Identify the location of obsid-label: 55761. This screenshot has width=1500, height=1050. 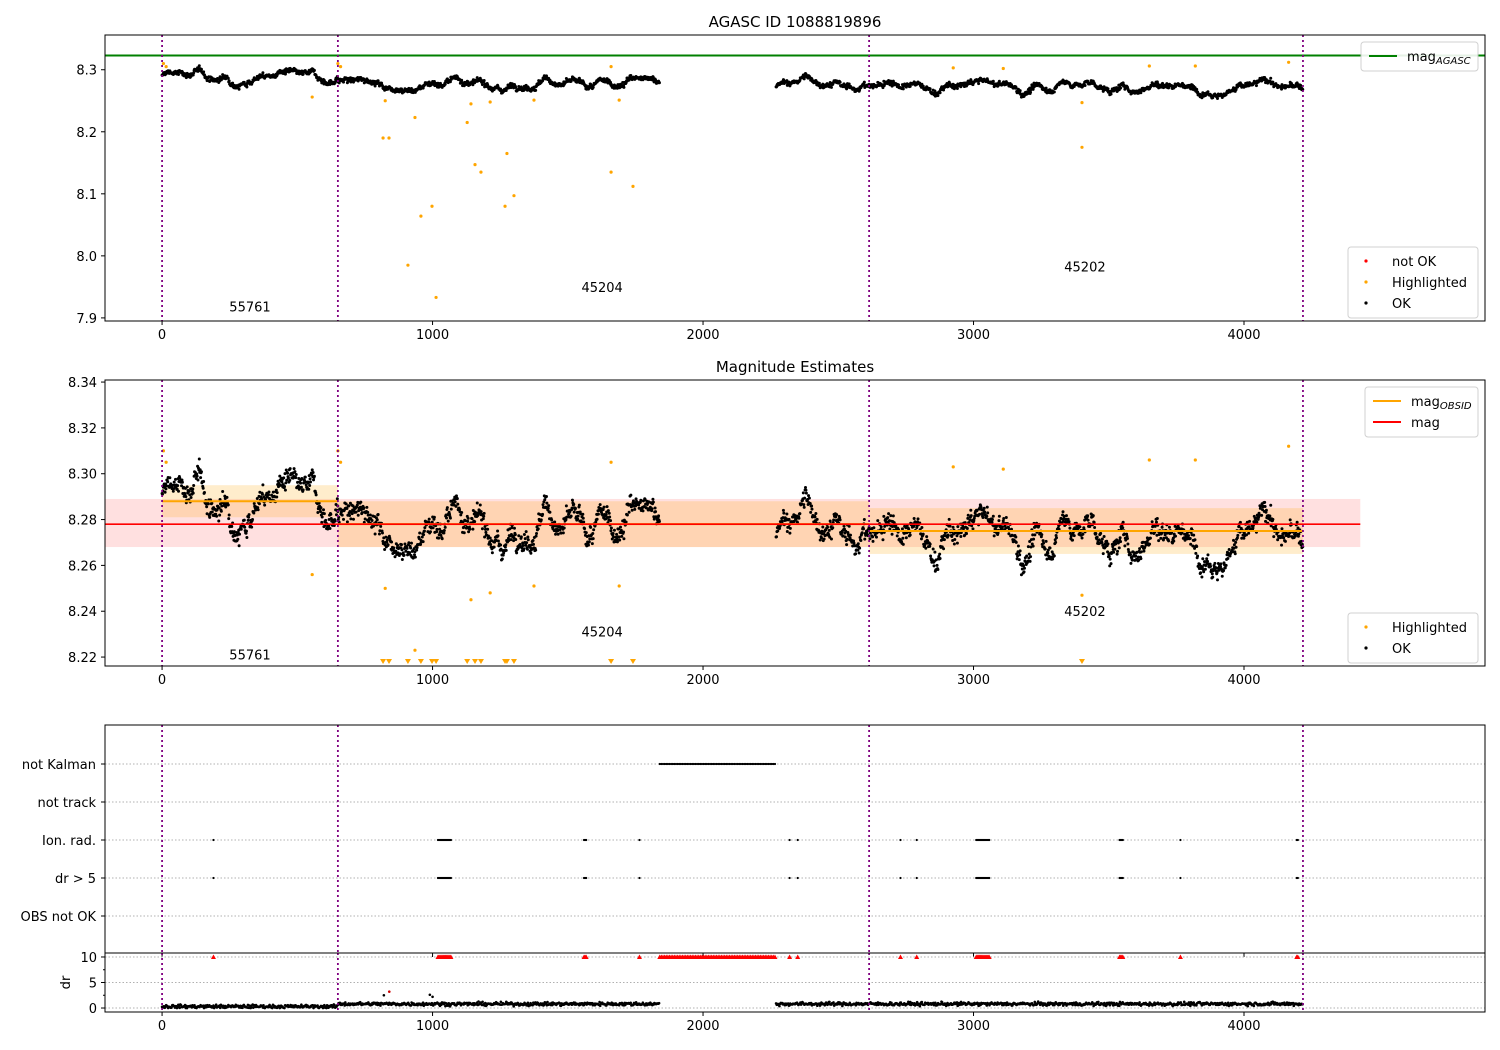
(249, 655).